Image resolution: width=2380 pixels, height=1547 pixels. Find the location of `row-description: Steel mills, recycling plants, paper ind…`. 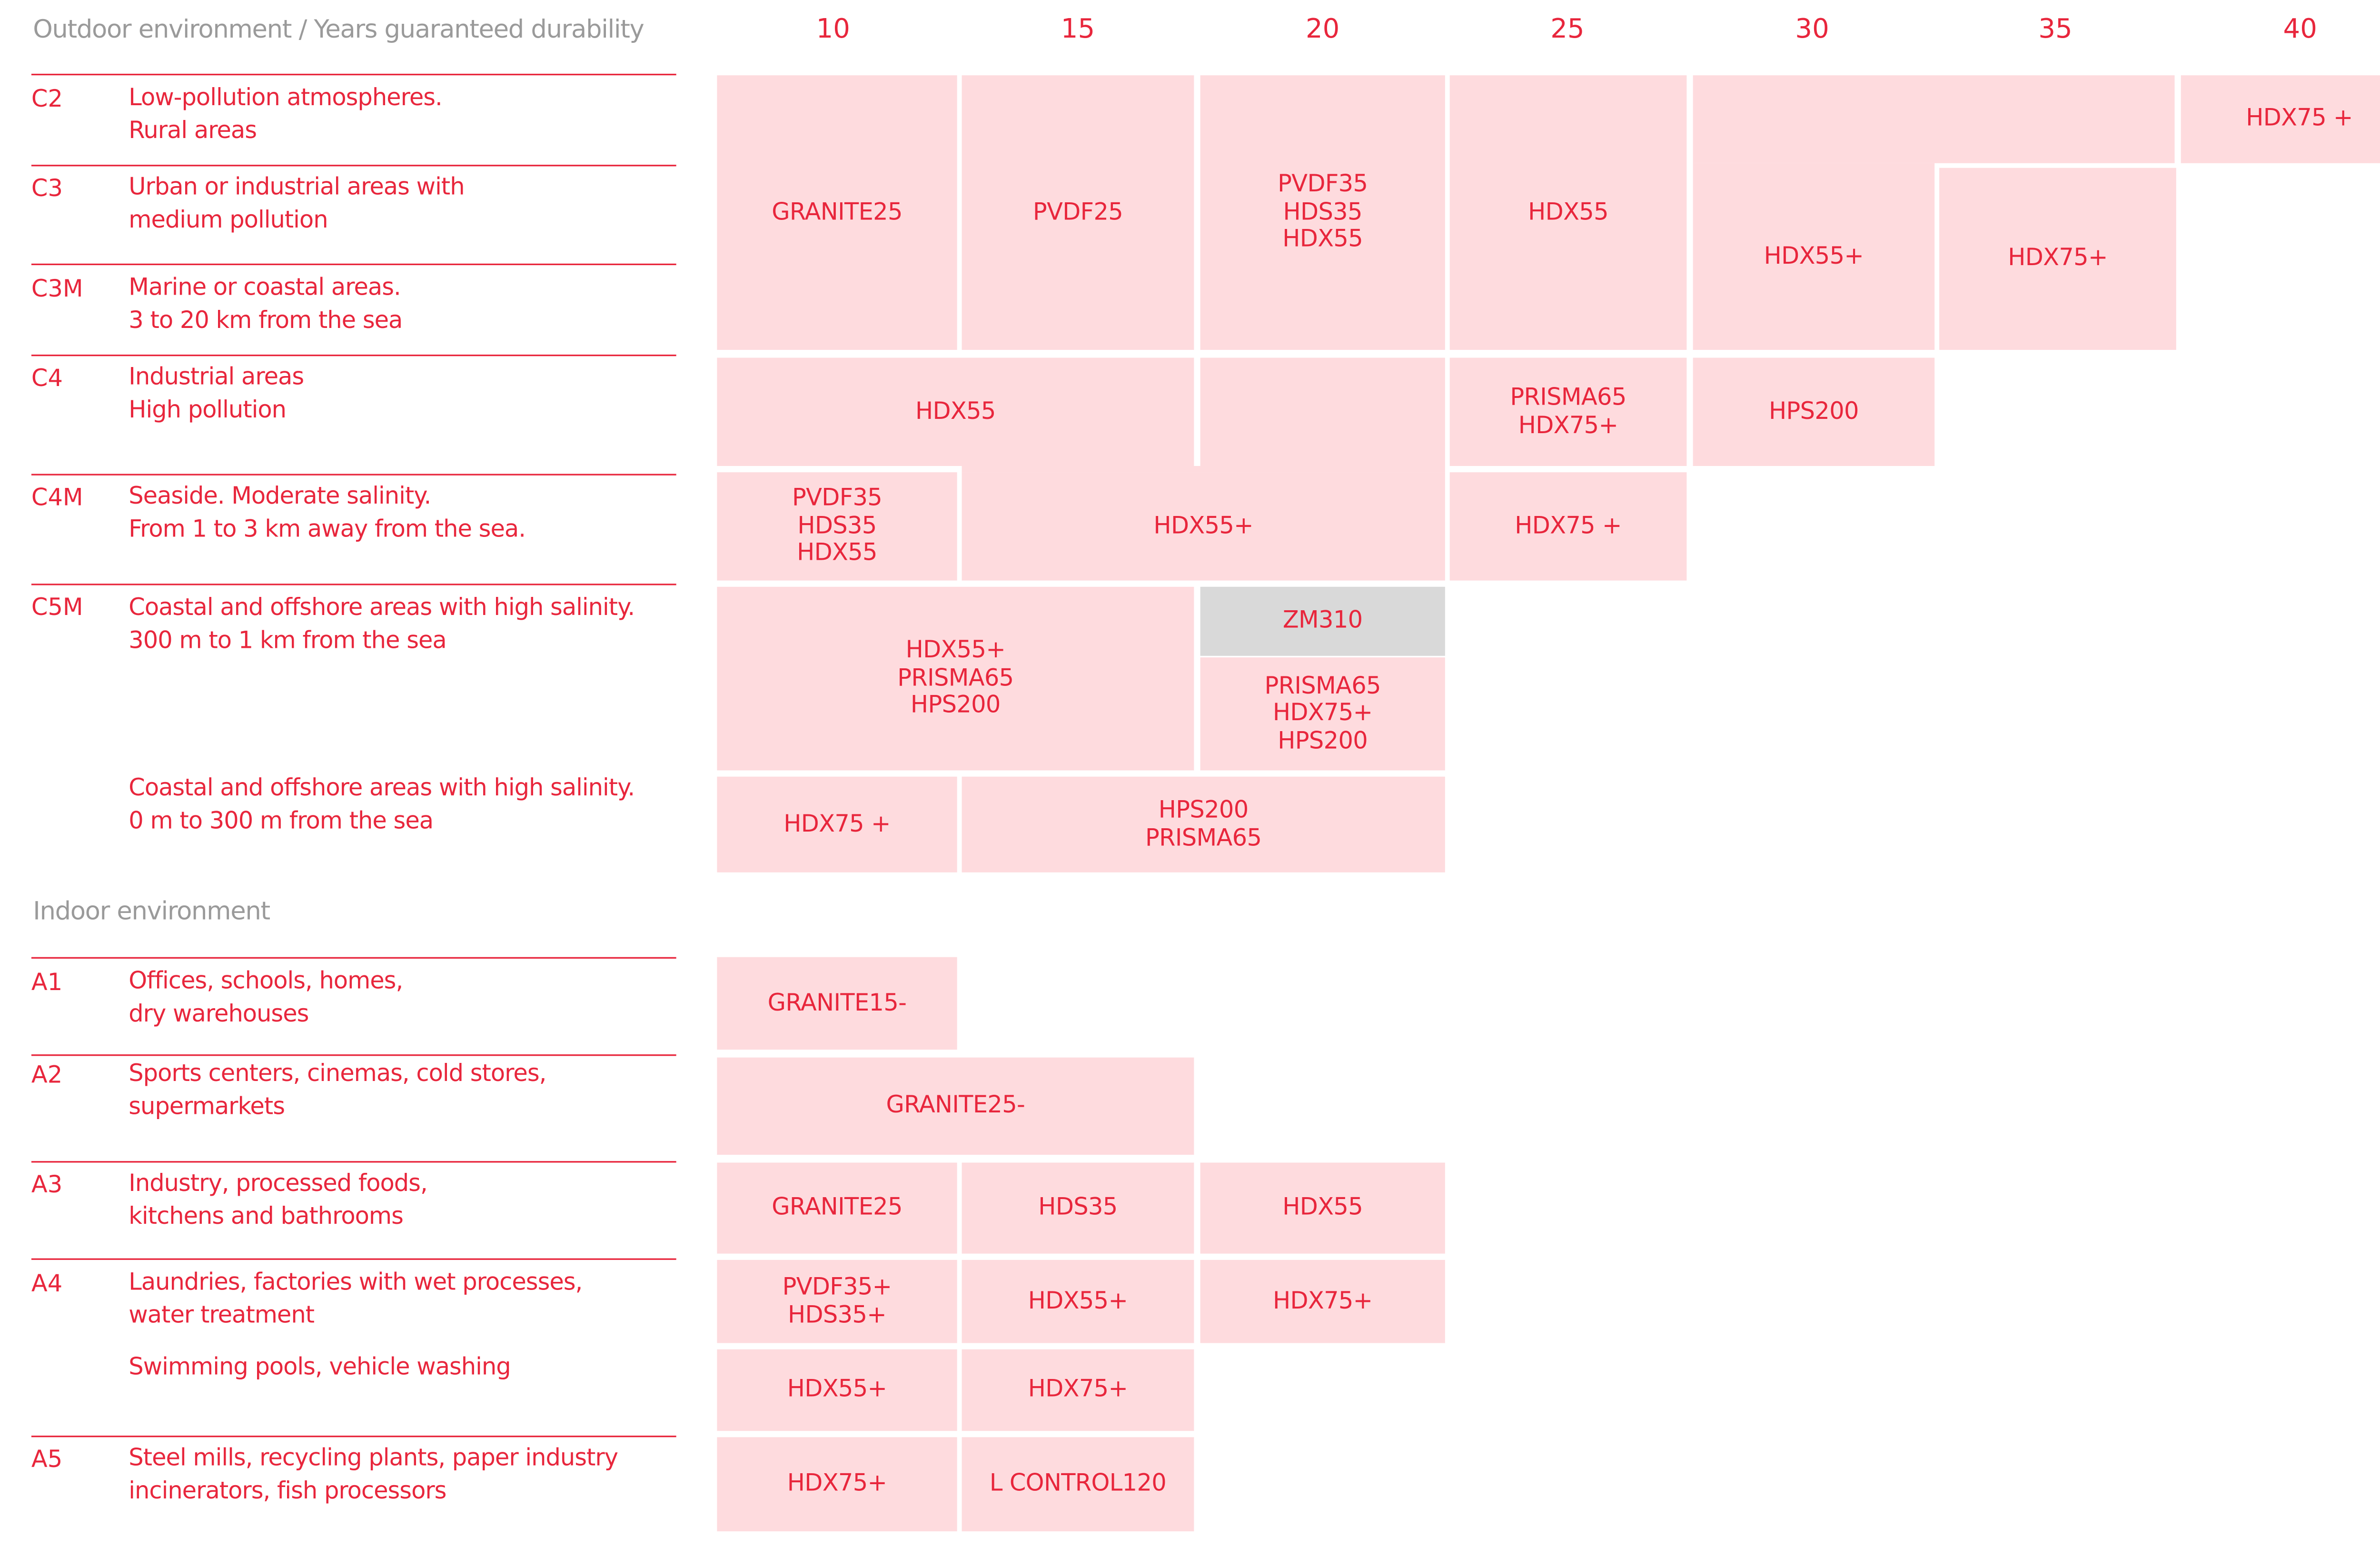

row-description: Steel mills, recycling plants, paper ind… is located at coordinates (373, 1474).